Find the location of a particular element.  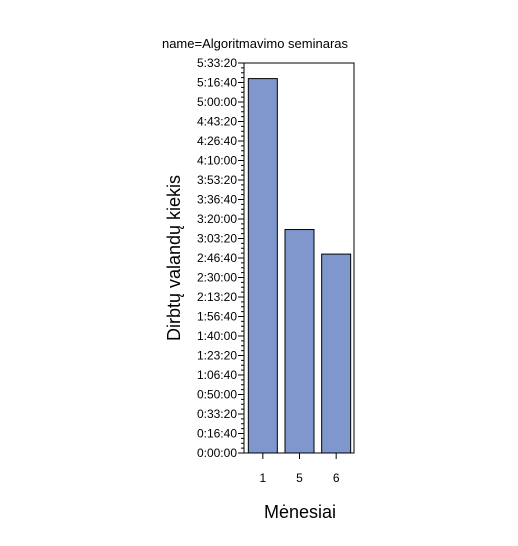

y-tick-label: 3:20:00 is located at coordinates (217, 219).